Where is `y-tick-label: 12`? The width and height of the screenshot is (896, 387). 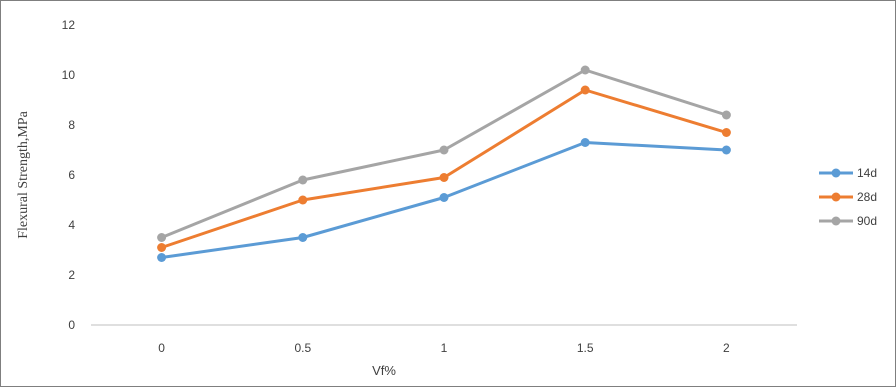 y-tick-label: 12 is located at coordinates (69, 25).